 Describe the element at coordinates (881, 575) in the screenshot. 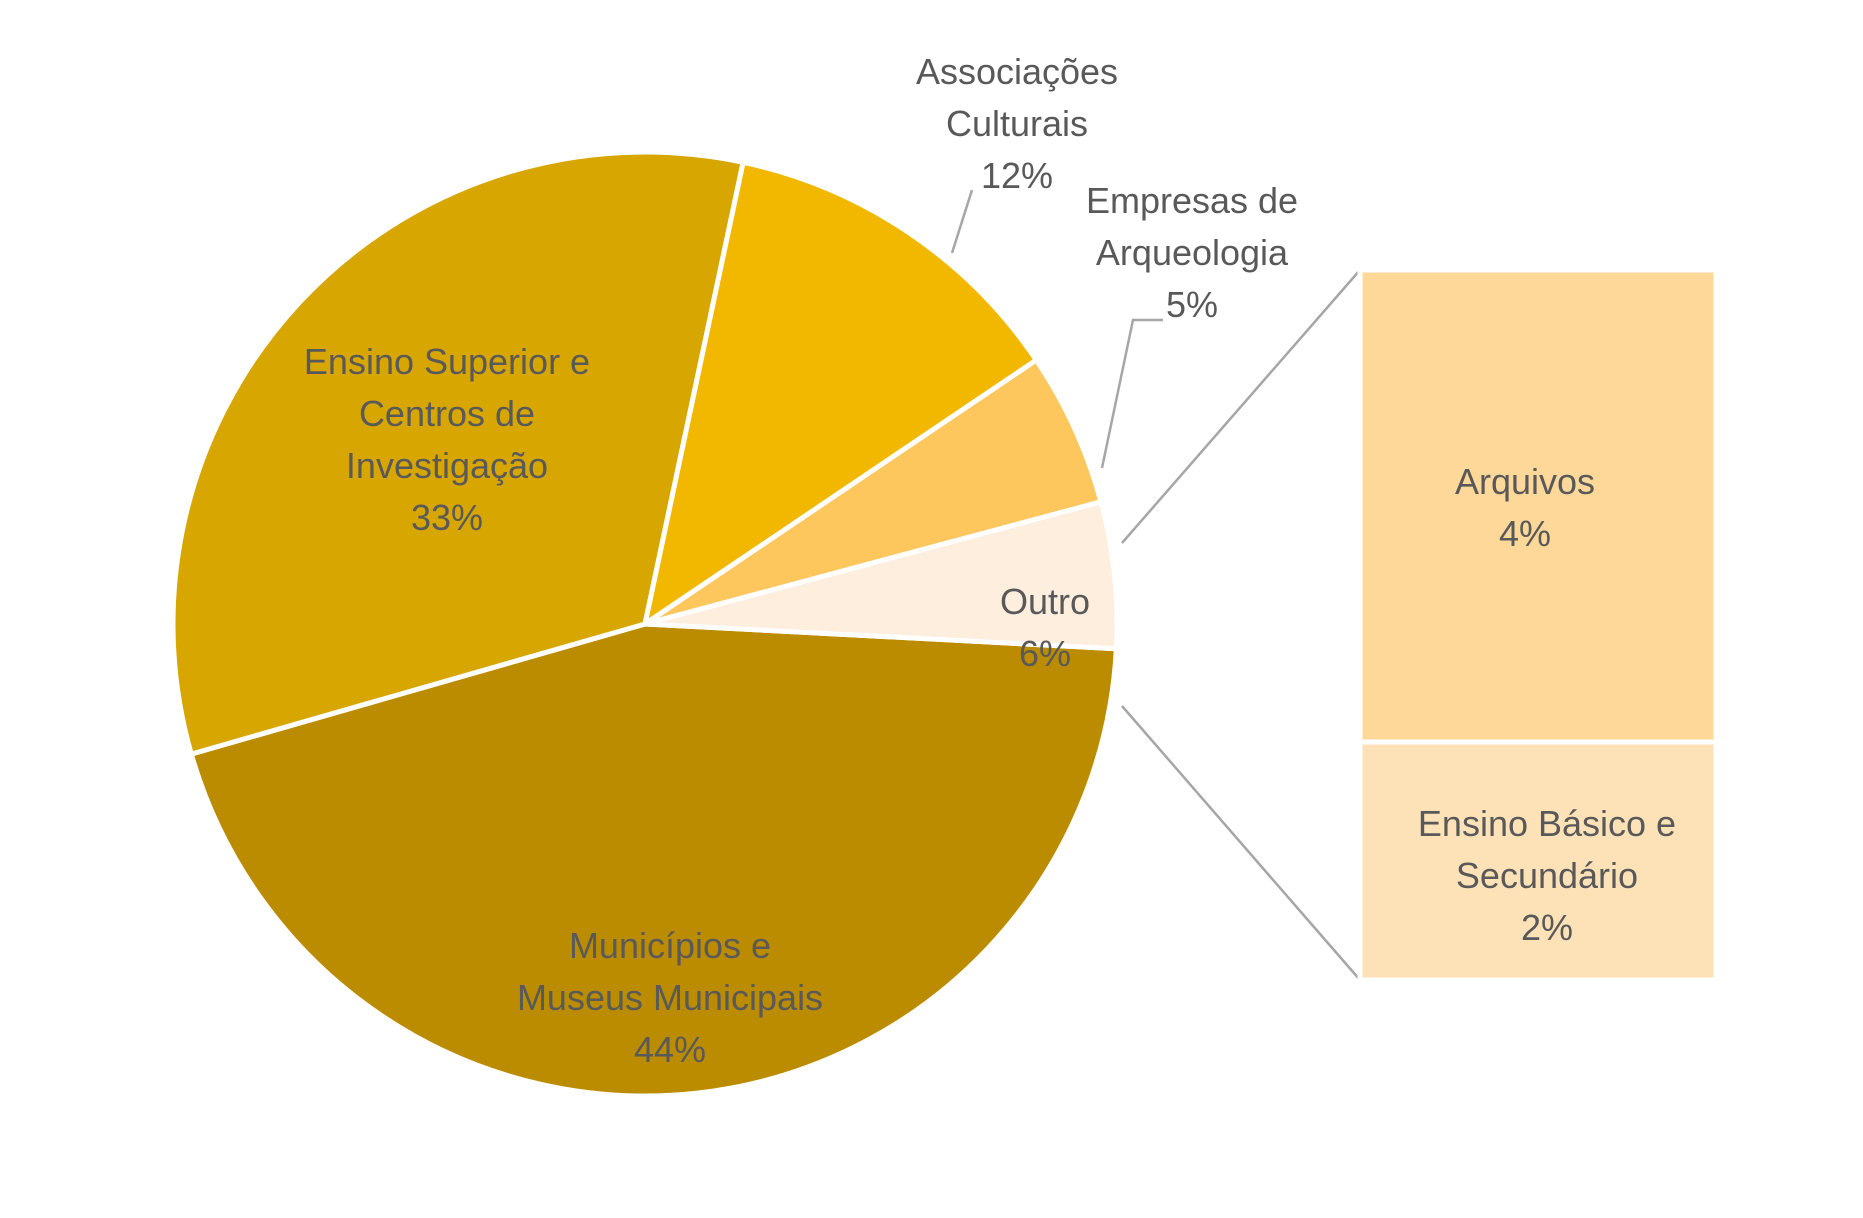

I see `pie-slice-outro` at that location.